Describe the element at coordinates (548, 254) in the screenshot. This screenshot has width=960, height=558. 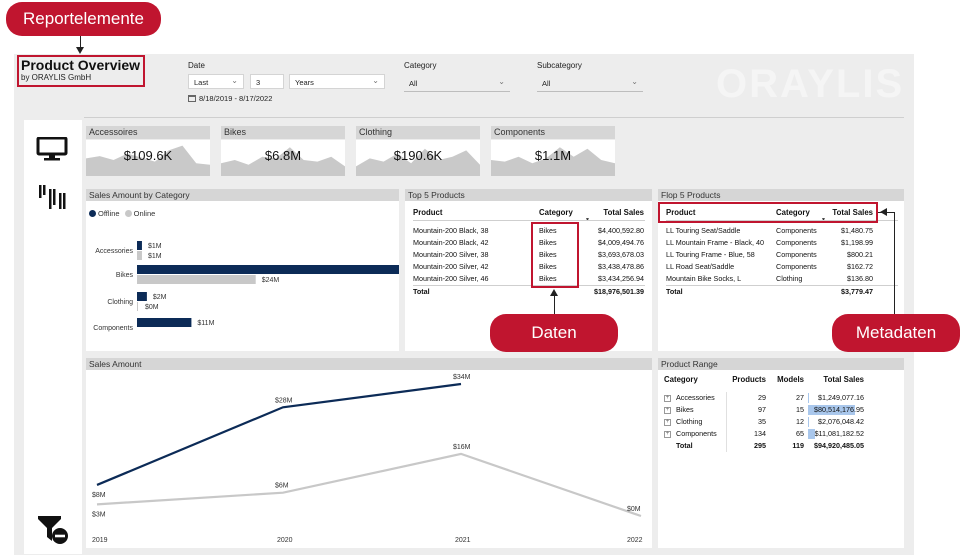
I see `table-cell: Bikes` at that location.